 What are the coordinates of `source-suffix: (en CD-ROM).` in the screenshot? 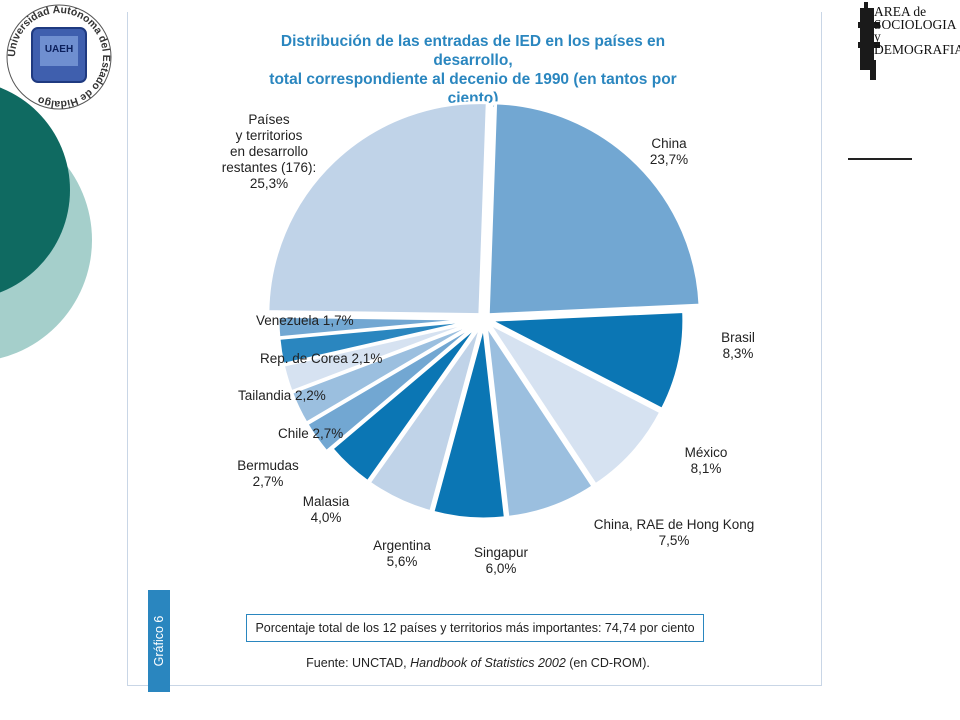 It's located at (607, 663).